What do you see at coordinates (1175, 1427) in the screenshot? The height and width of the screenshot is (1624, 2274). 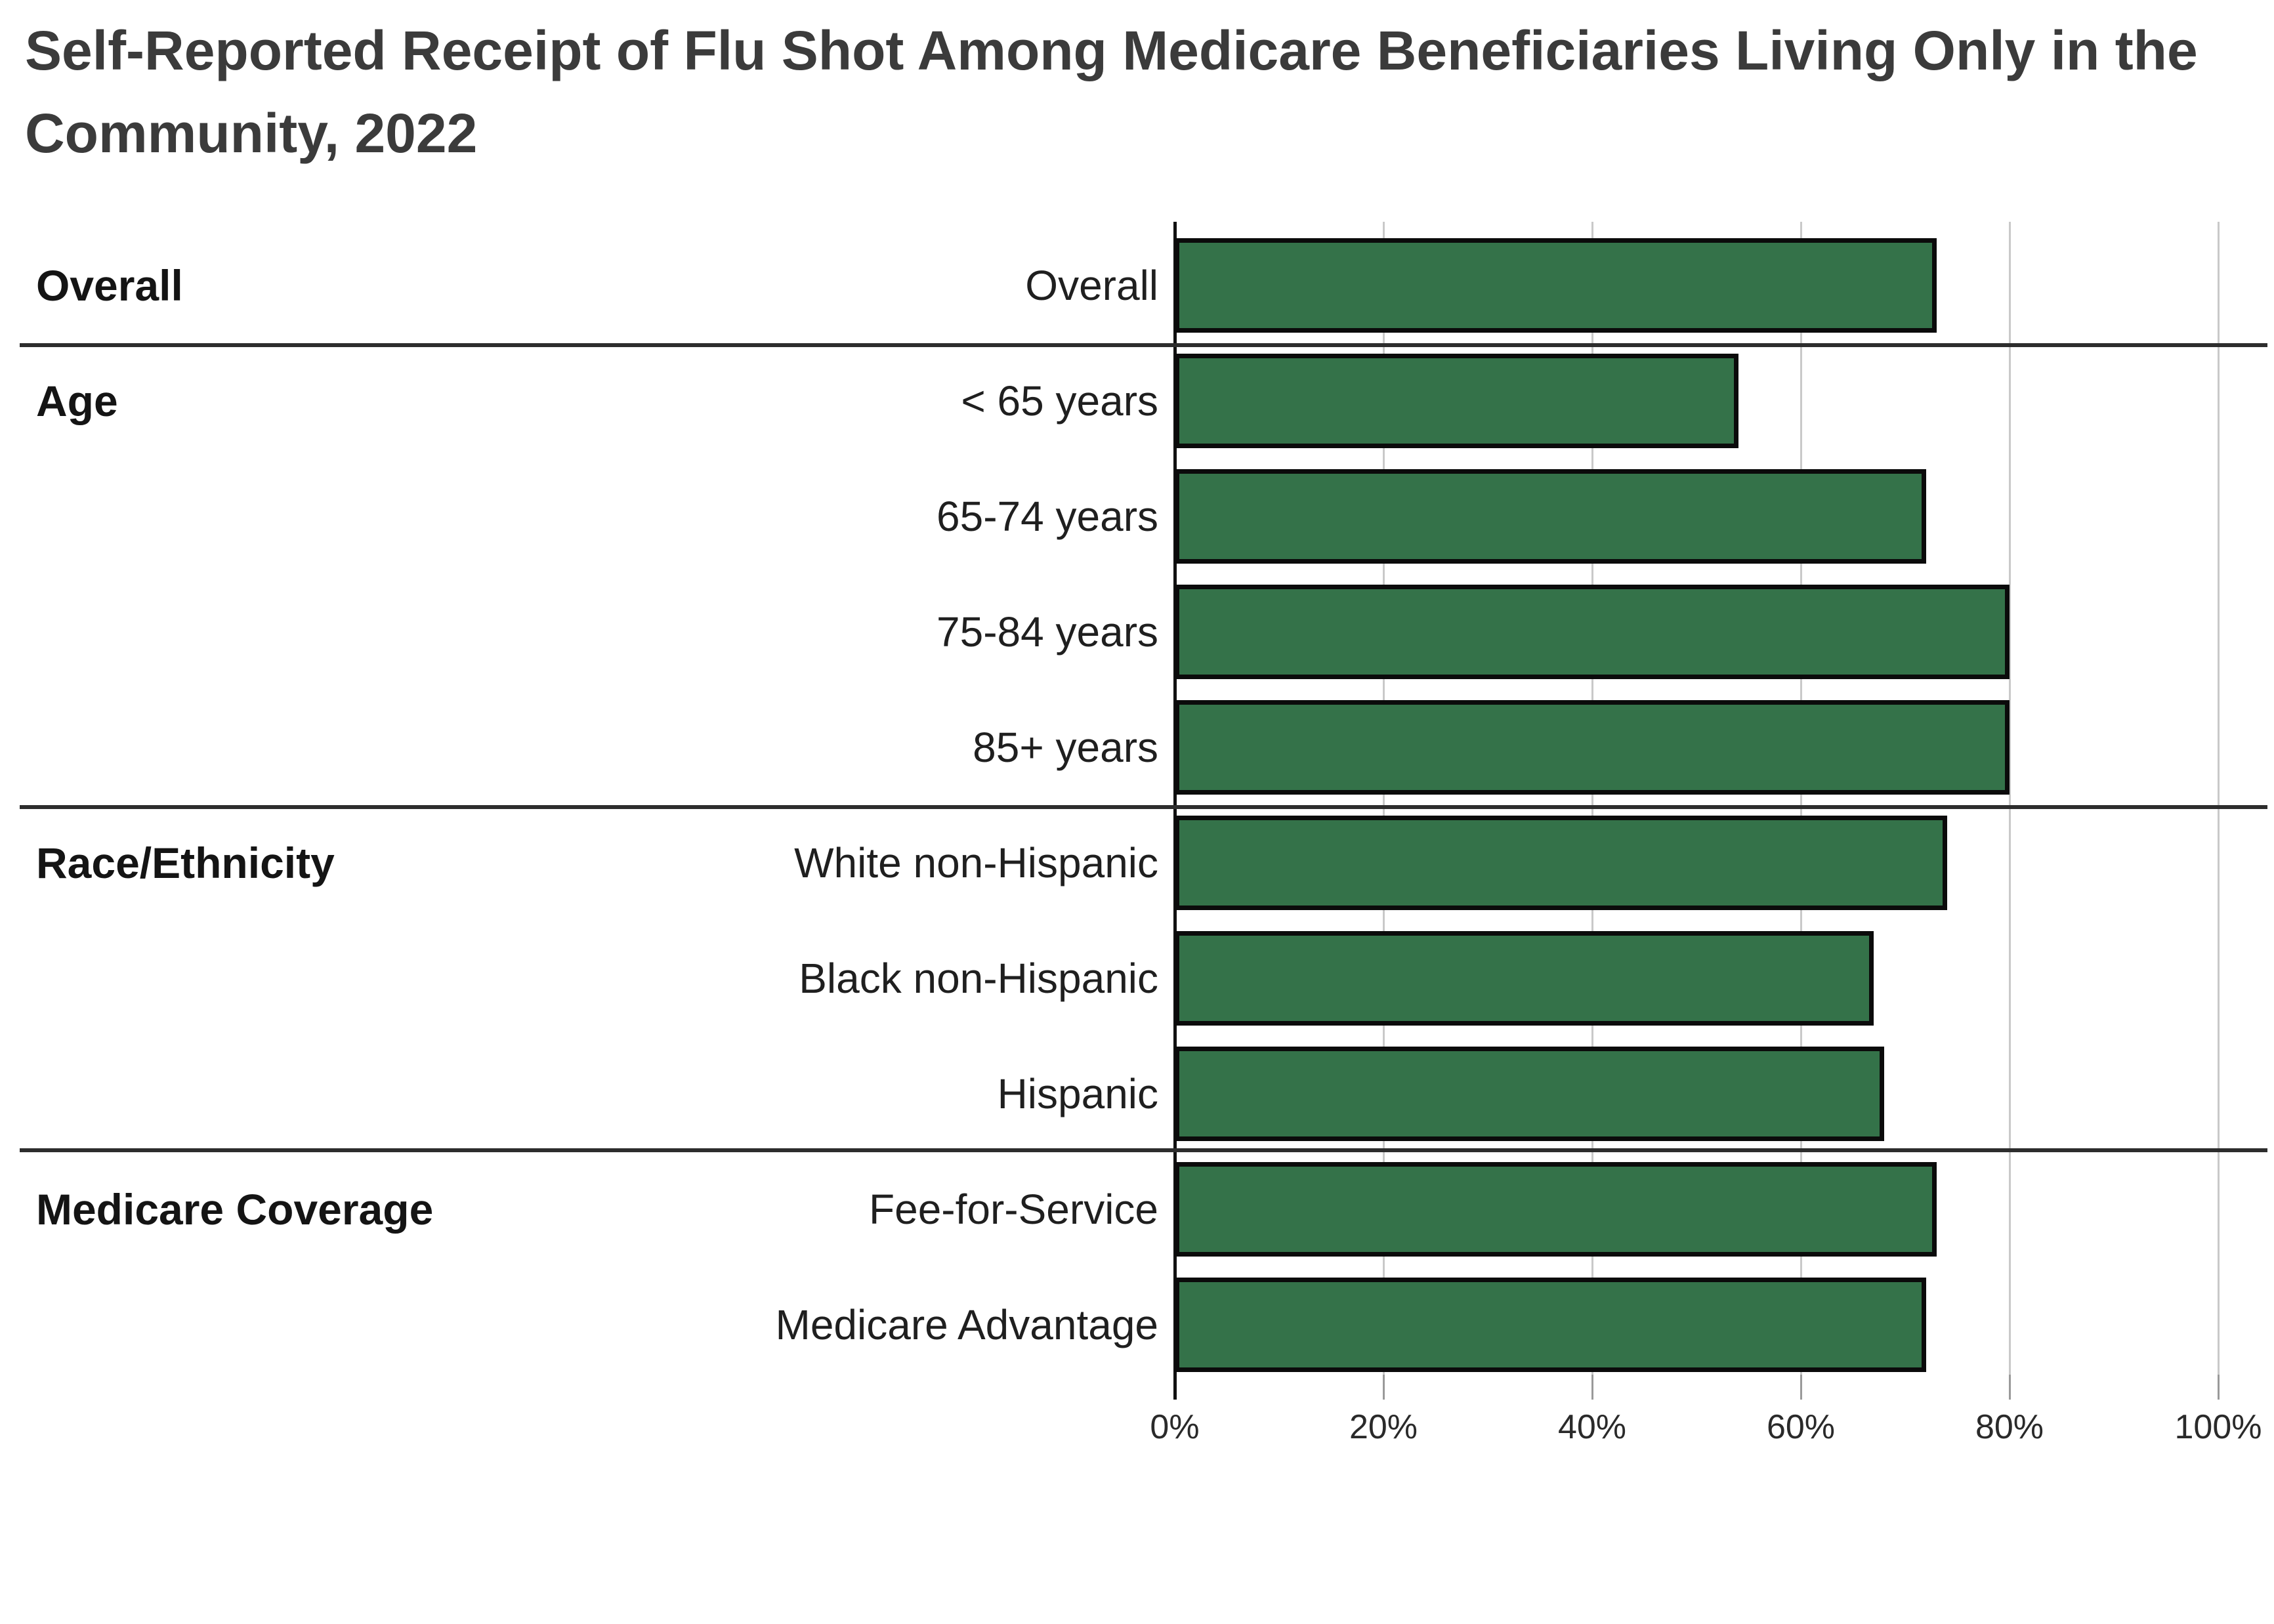 I see `x-tick-label: 0%` at bounding box center [1175, 1427].